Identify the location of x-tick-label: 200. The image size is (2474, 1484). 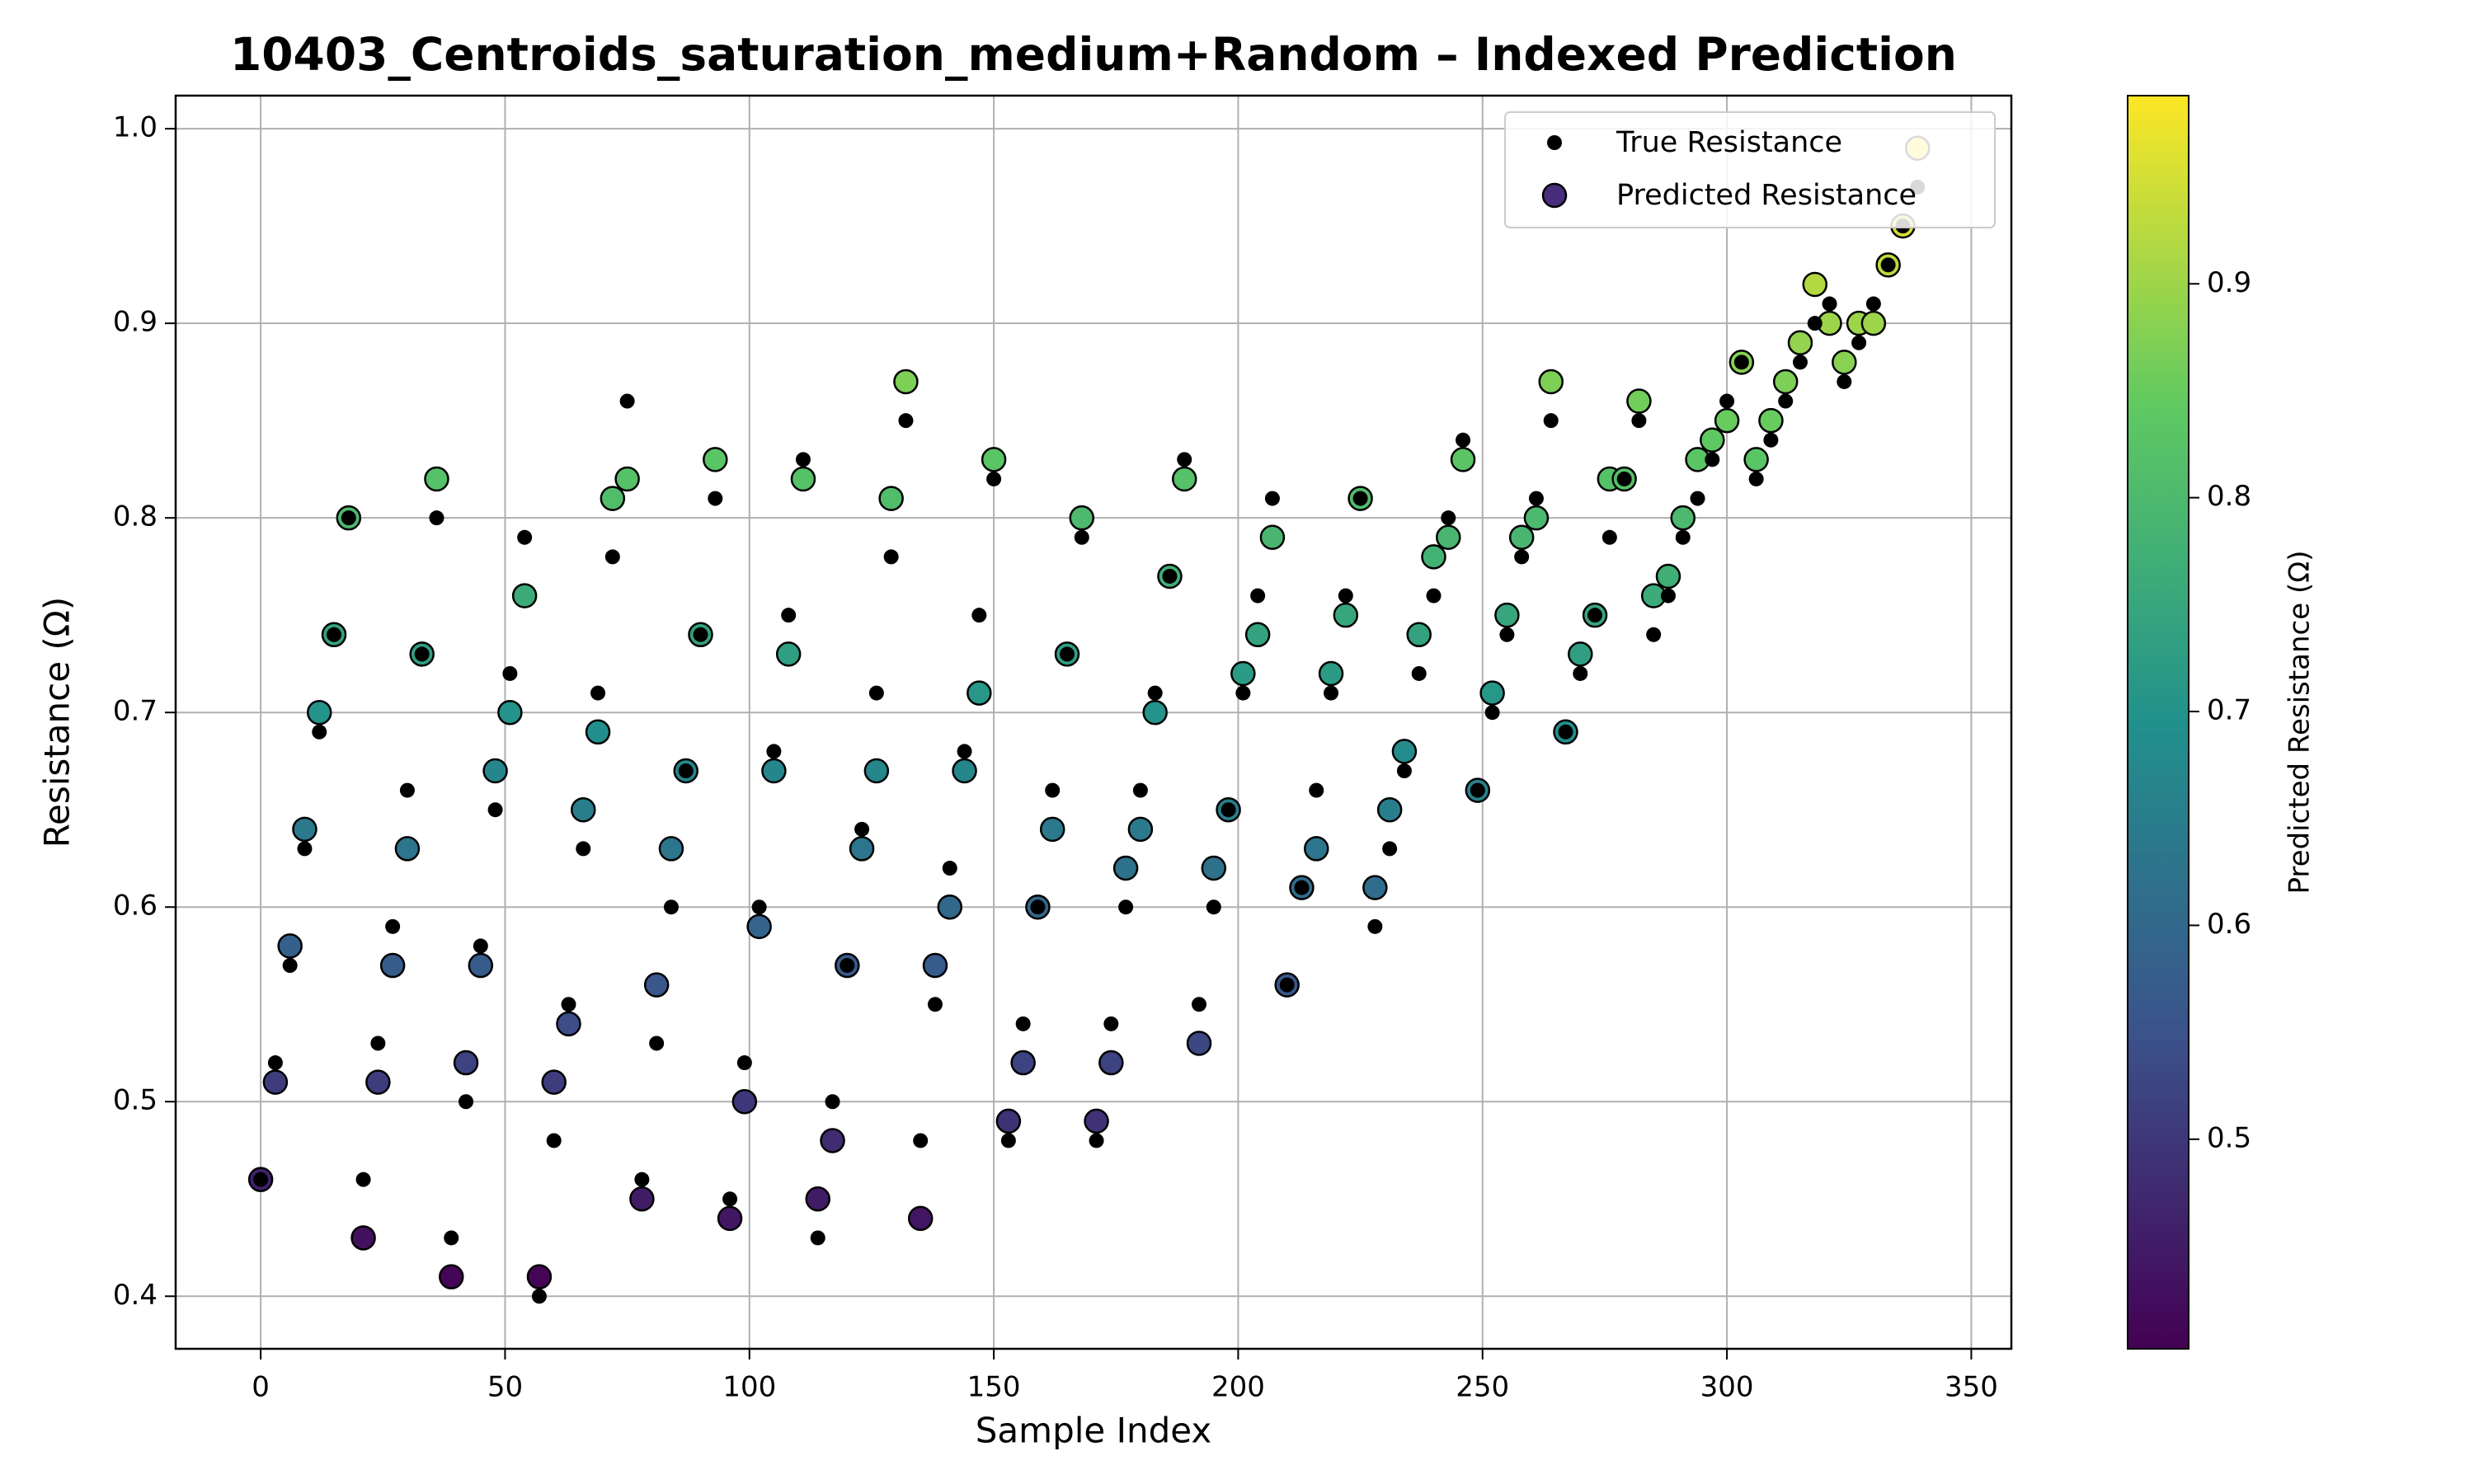
(1238, 1387).